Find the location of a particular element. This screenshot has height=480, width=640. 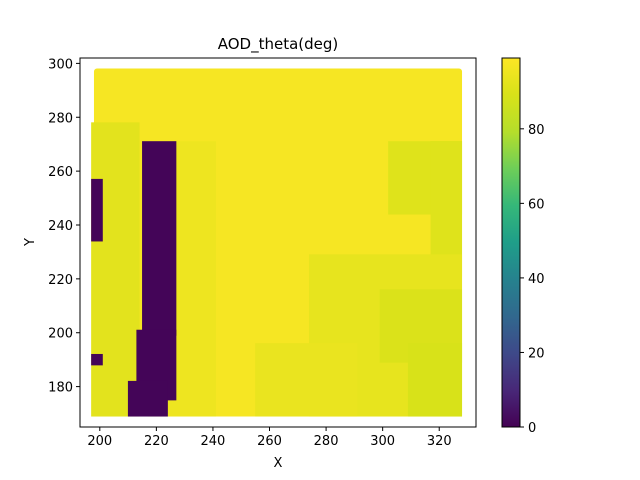

colorbar-tick-label: 60 is located at coordinates (536, 204).